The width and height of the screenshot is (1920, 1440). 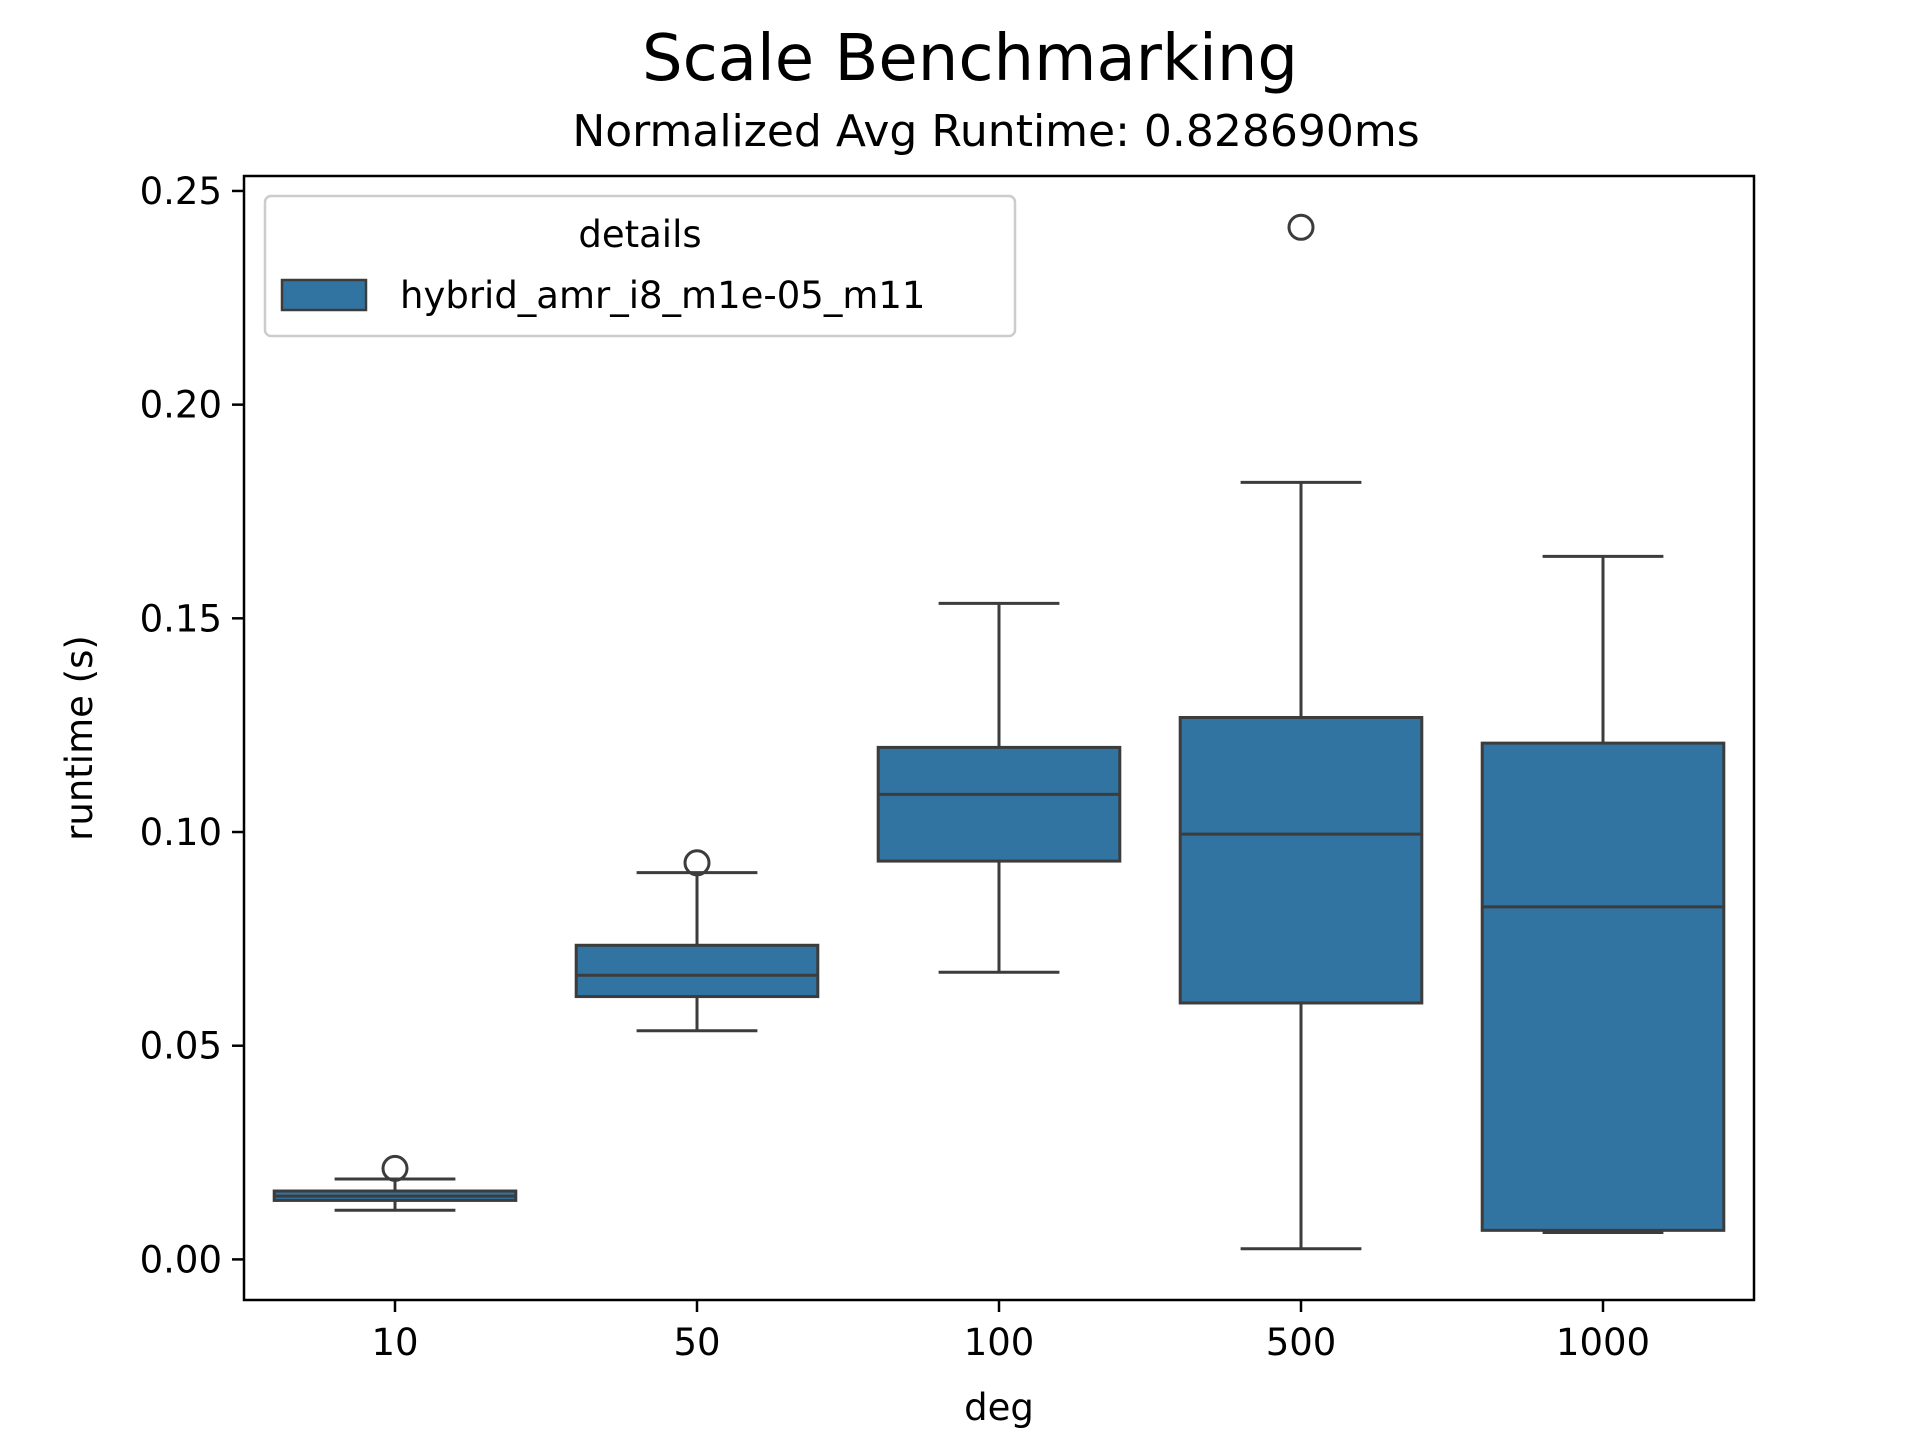 I want to click on chart-title: Scale Benchmarking, so click(x=970, y=59).